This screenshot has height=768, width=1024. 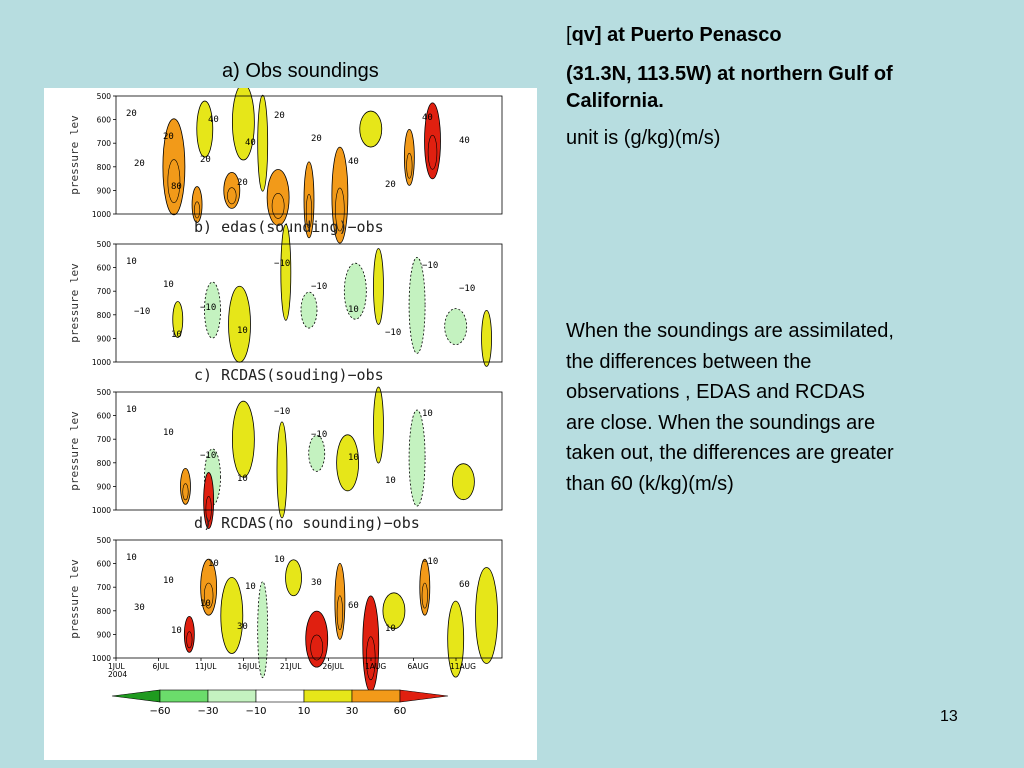 What do you see at coordinates (161, 666) in the screenshot?
I see `x-tick-label: 6JUL` at bounding box center [161, 666].